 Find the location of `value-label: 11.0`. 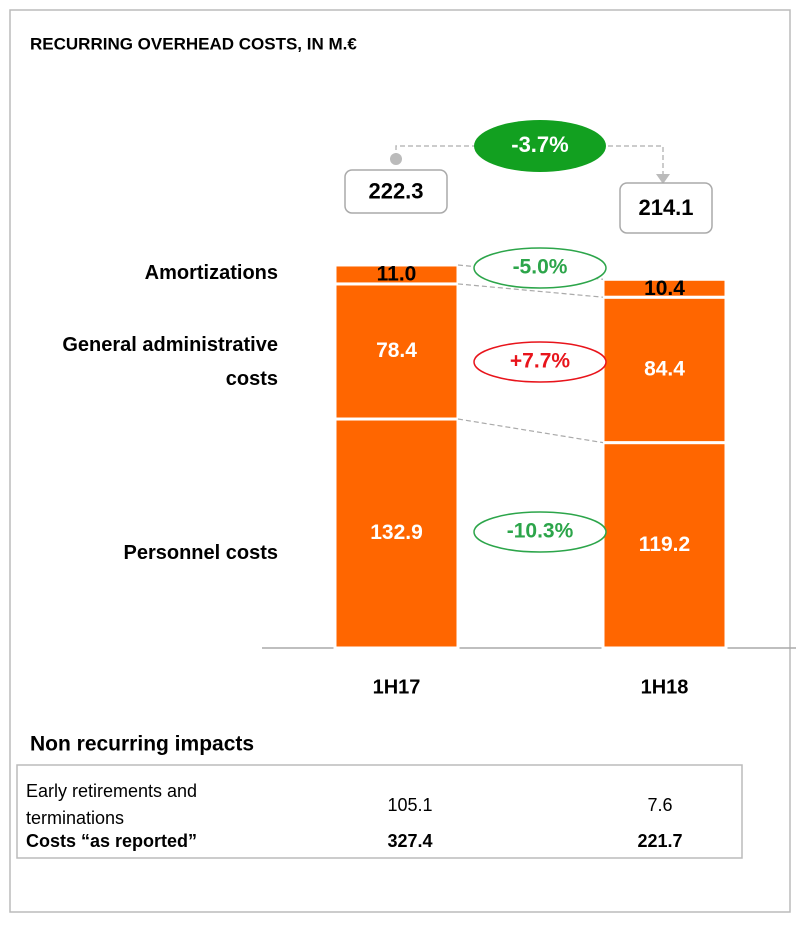

value-label: 11.0 is located at coordinates (397, 274).